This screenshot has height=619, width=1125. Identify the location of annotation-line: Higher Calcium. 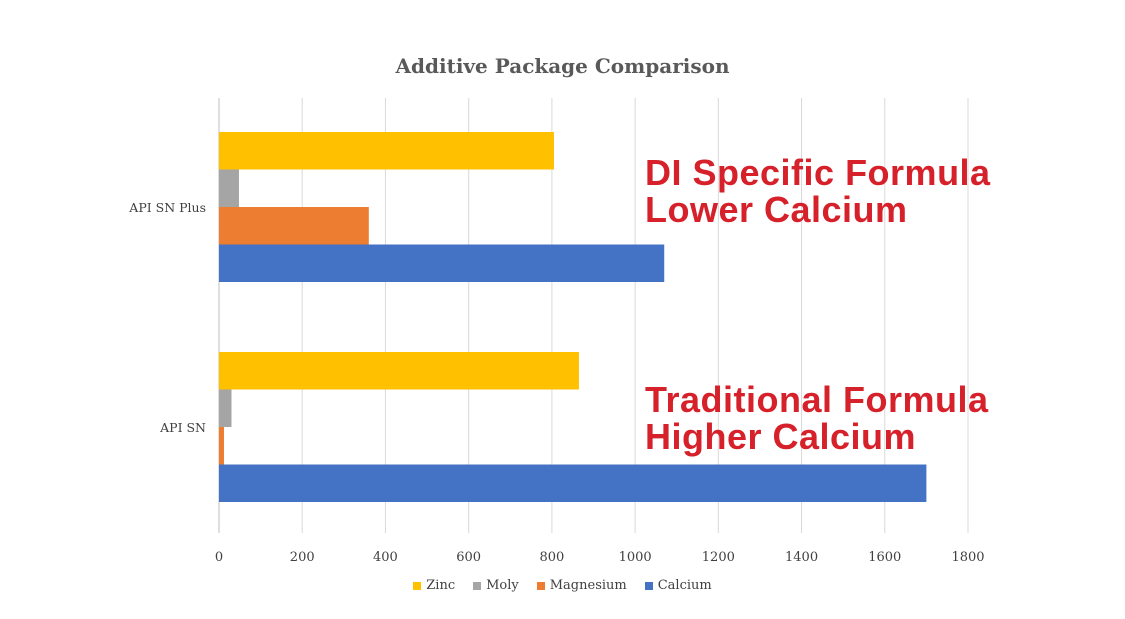
(781, 436).